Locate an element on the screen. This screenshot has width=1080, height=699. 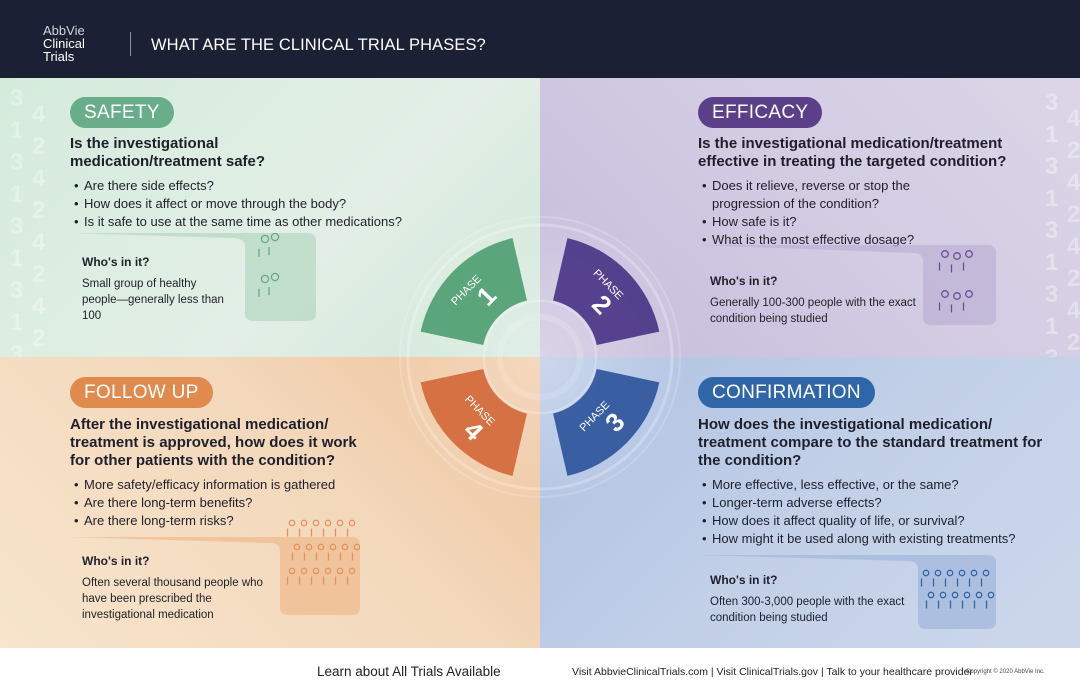
bullet-item: Are there long-term benefits? is located at coordinates (234, 503).